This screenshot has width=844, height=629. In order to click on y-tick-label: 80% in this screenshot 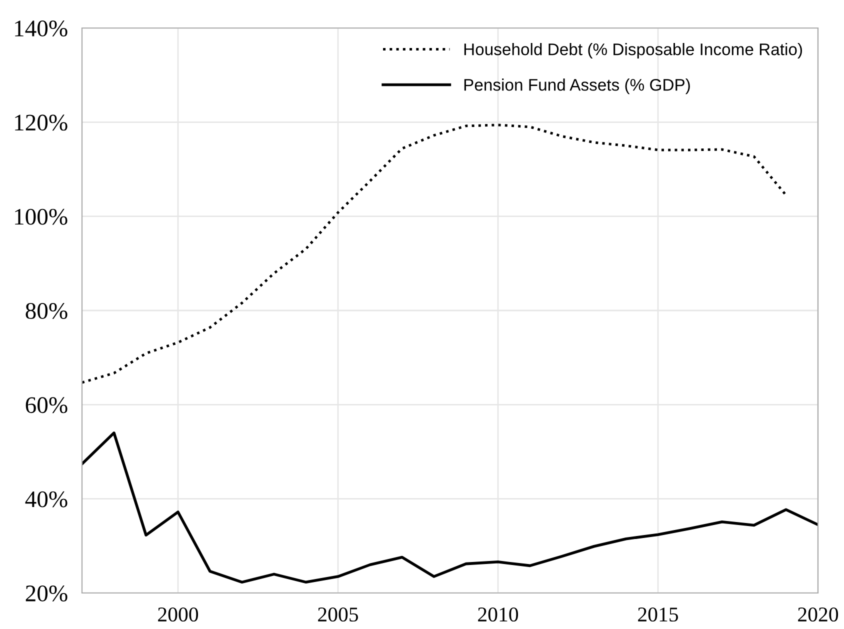, I will do `click(47, 310)`.